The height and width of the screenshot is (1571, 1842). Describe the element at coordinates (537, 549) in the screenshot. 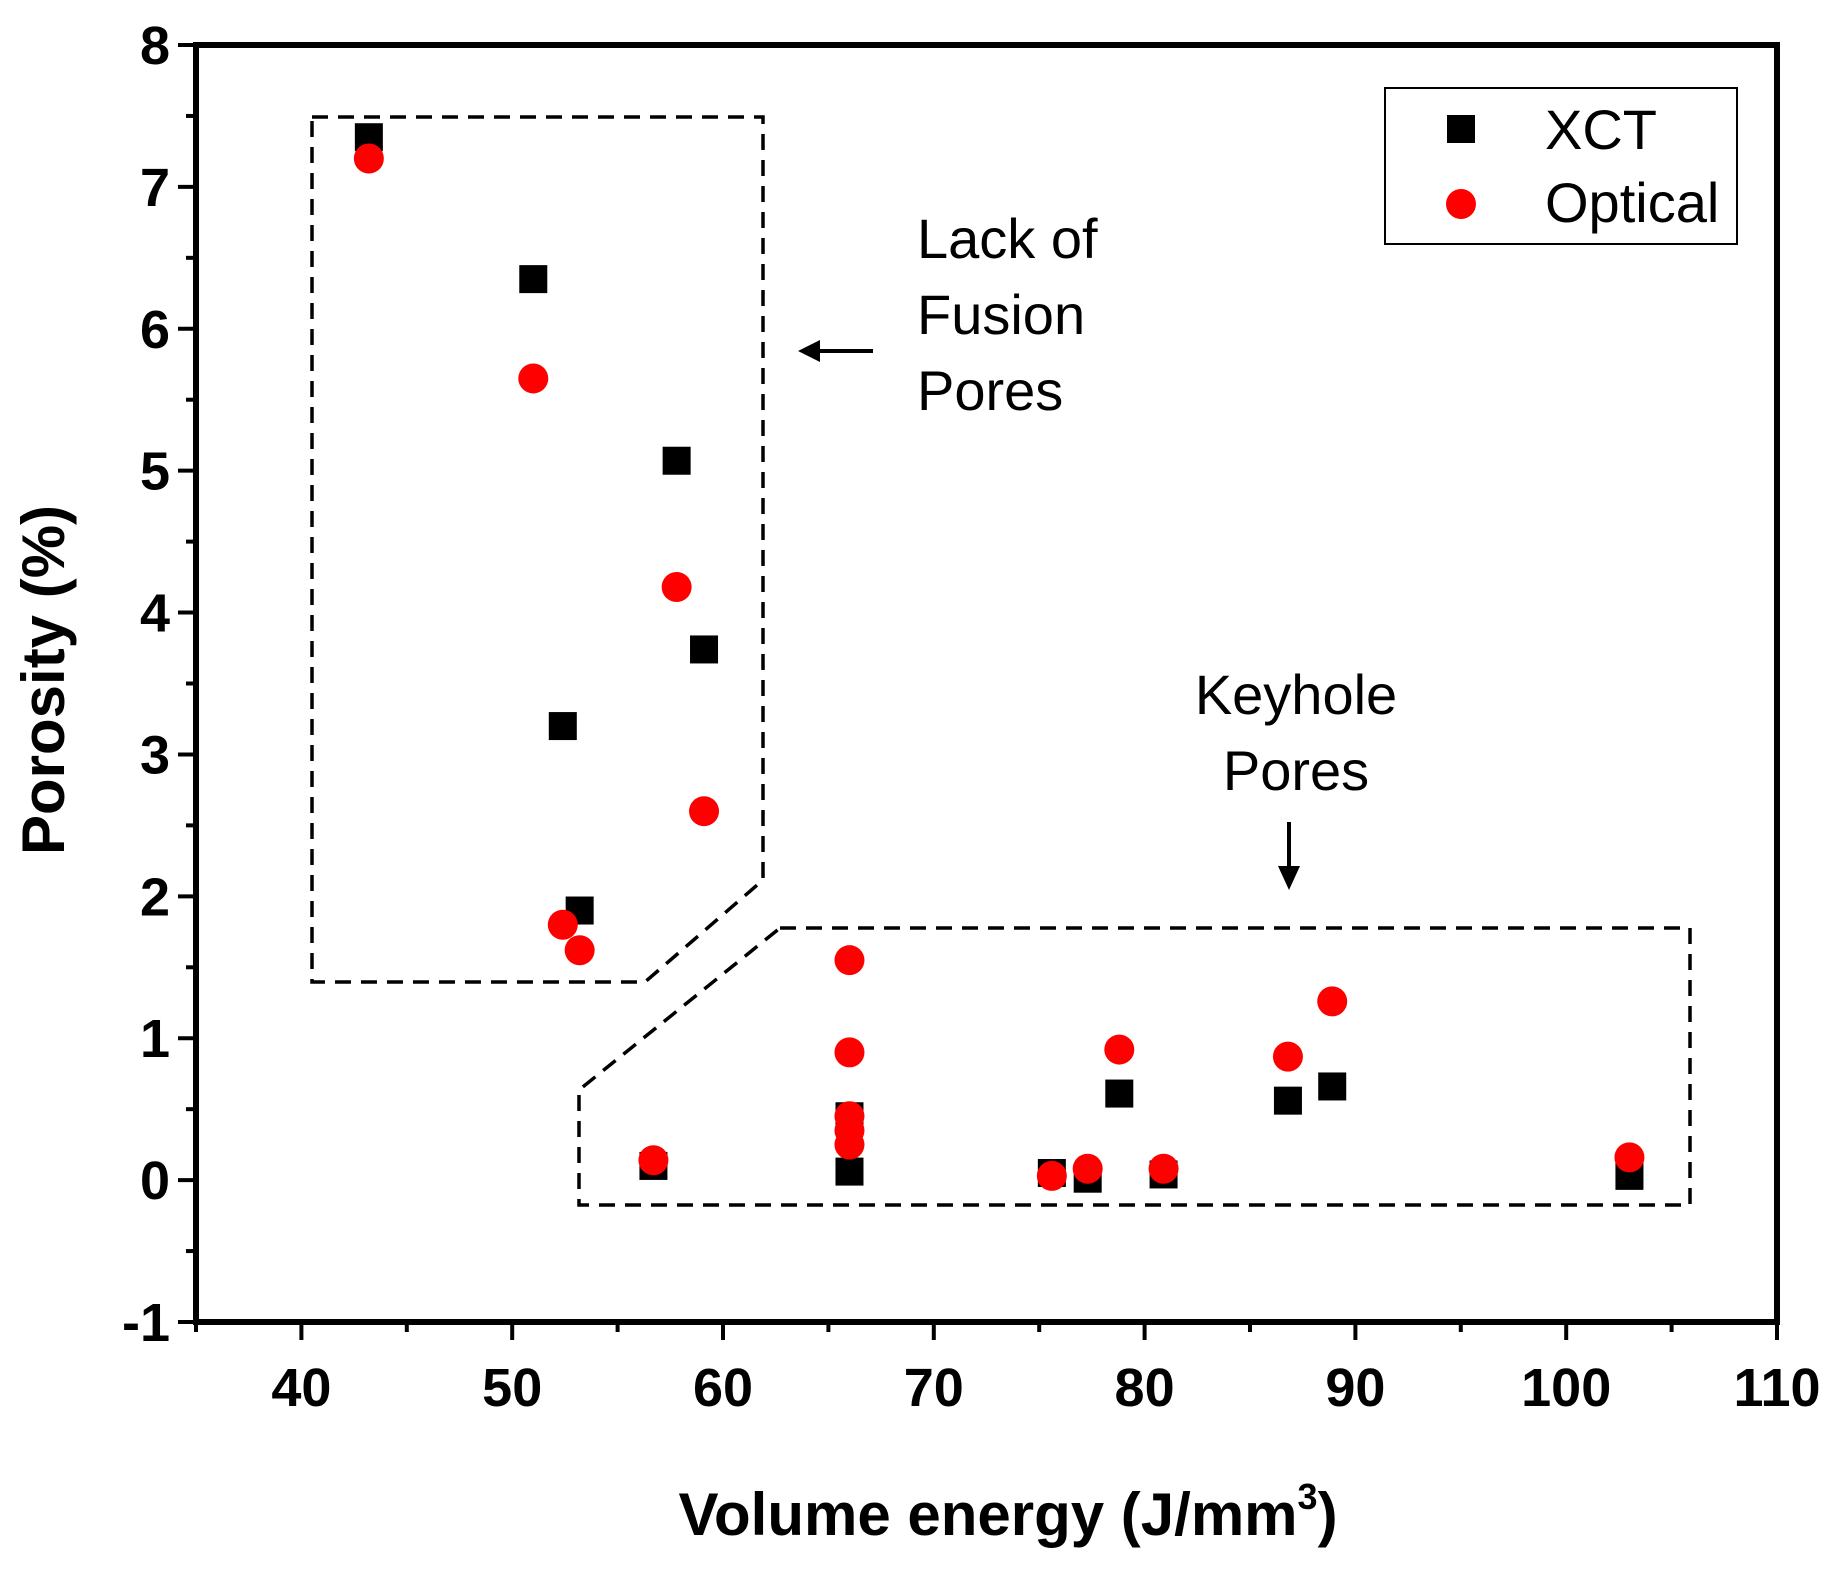

I see `lack-of-fusion-region` at that location.